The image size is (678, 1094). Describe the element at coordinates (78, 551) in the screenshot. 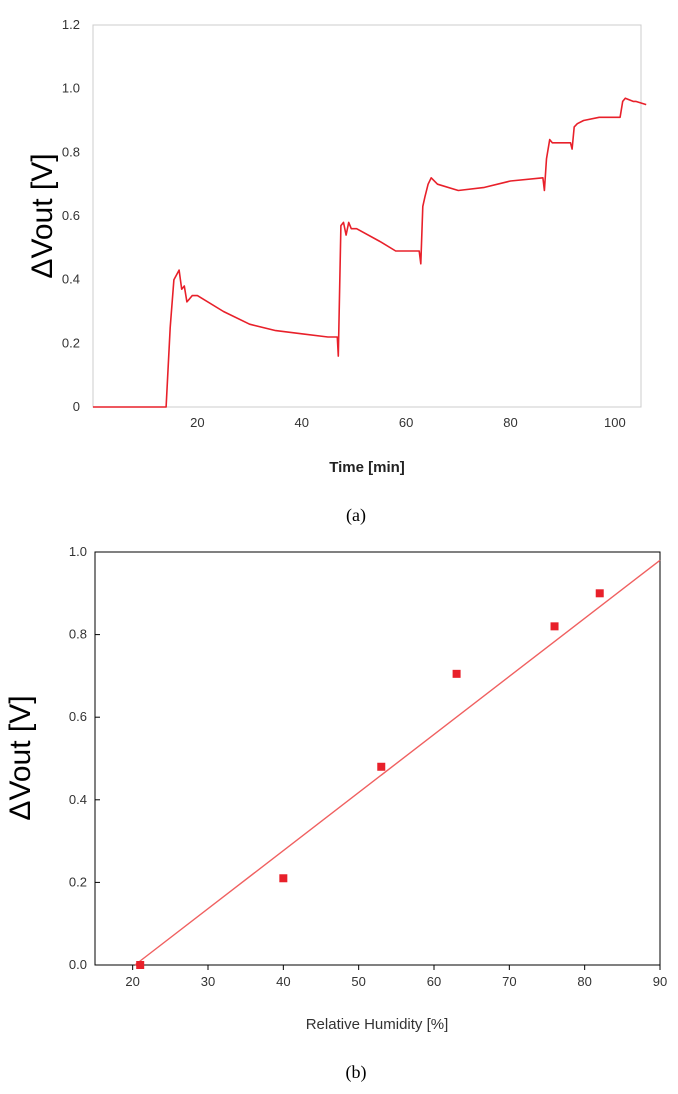

I see `chart-b-y-tick-label: 1.0` at that location.